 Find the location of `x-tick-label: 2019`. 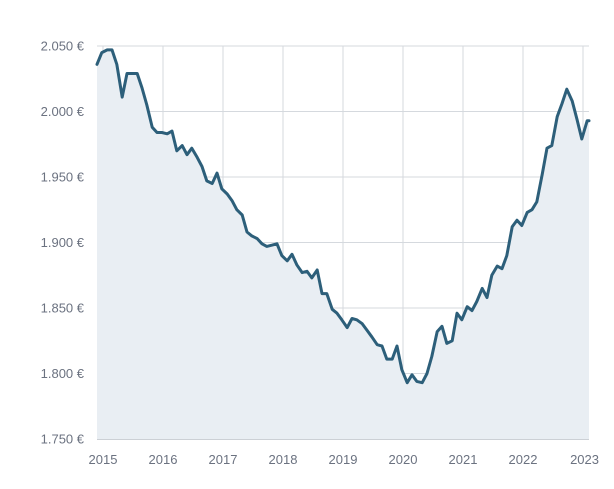

x-tick-label: 2019 is located at coordinates (343, 459).